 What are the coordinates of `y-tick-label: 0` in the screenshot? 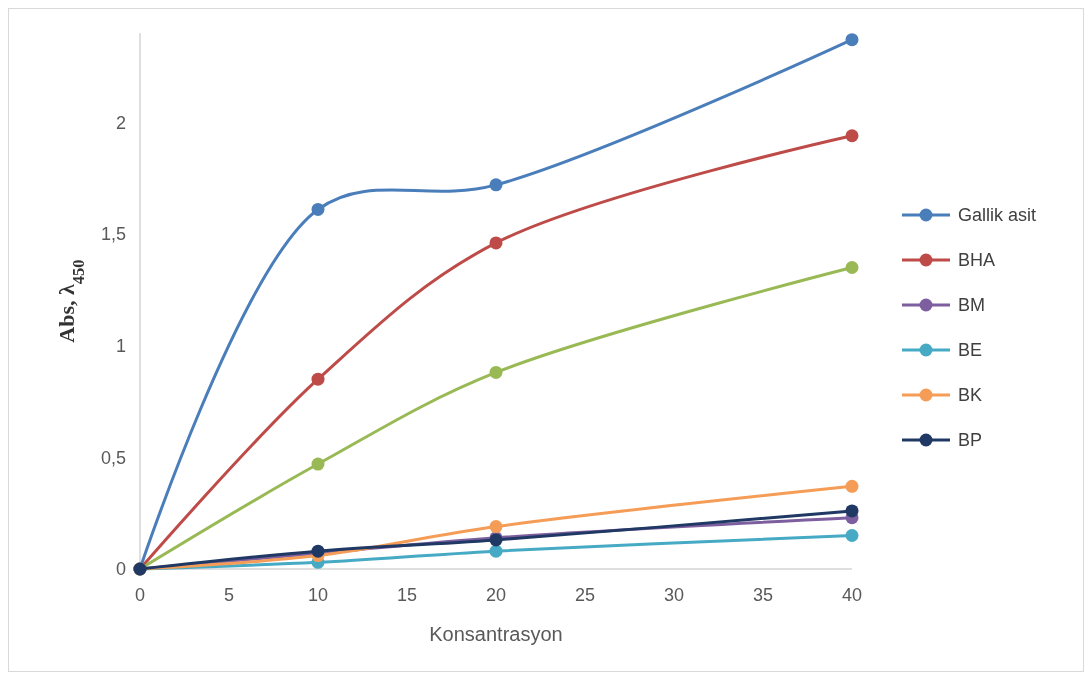 It's located at (120, 569).